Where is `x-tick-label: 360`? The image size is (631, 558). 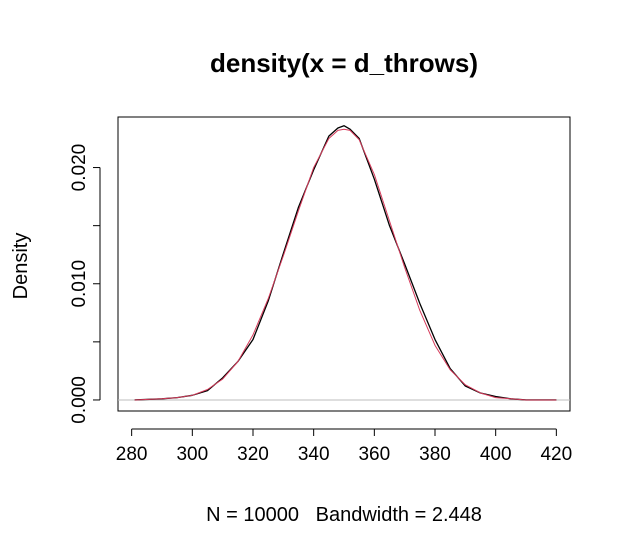 x-tick-label: 360 is located at coordinates (374, 454).